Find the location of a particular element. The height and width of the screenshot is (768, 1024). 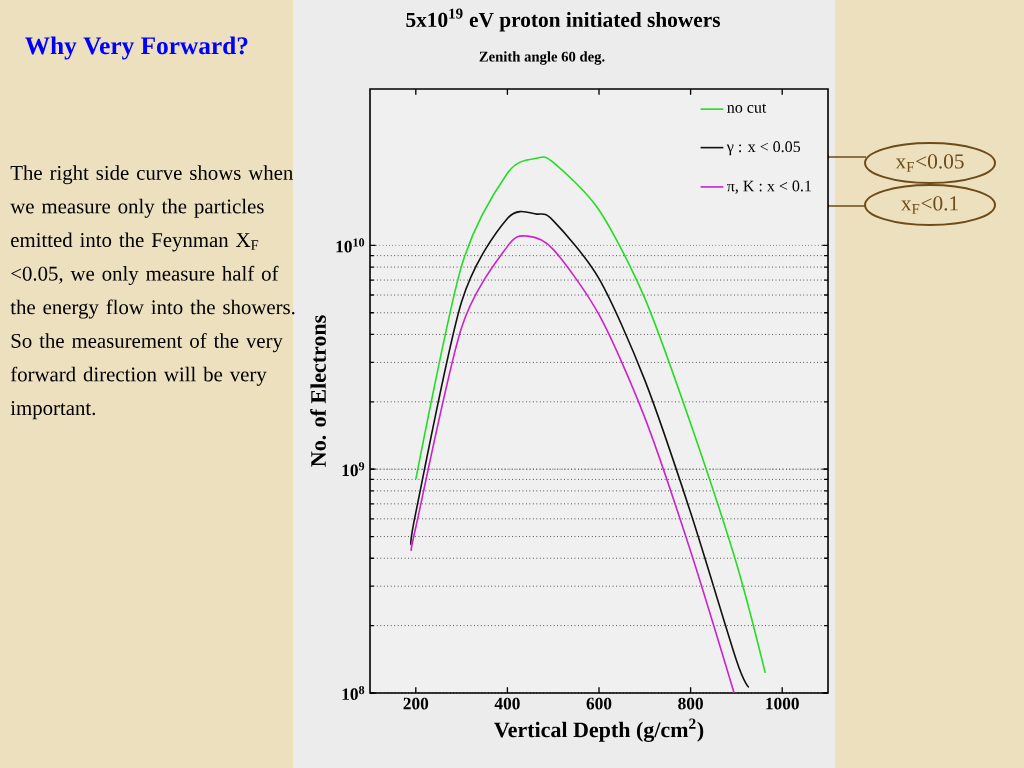

text: x$_{F}$<0.1 is located at coordinates (929, 205).